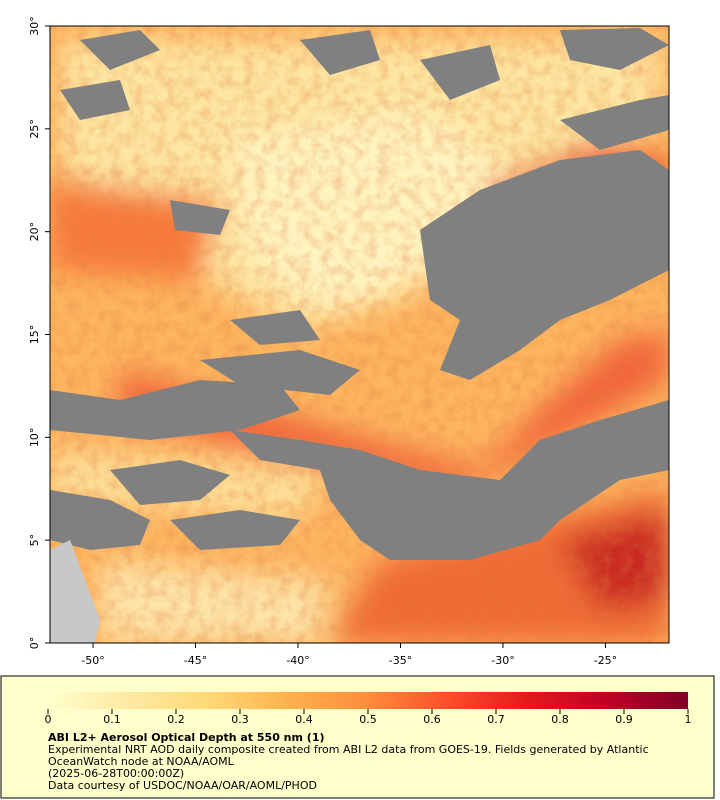 Image resolution: width=720 pixels, height=800 pixels. I want to click on y-tick-label: 30°, so click(34, 26).